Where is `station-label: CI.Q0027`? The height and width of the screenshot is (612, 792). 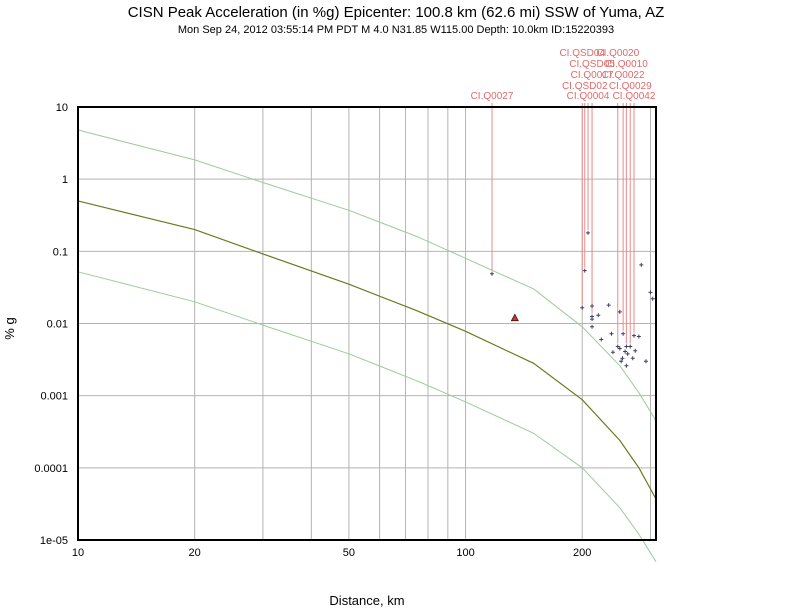 station-label: CI.Q0027 is located at coordinates (492, 96).